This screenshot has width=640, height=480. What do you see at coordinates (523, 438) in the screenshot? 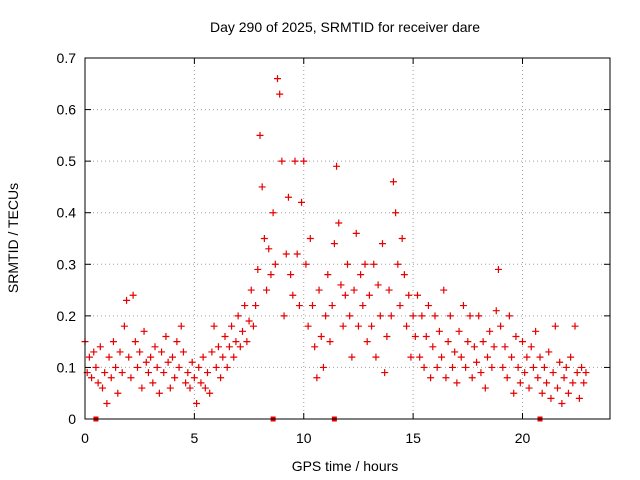
I see `x-tick-label: 20` at bounding box center [523, 438].